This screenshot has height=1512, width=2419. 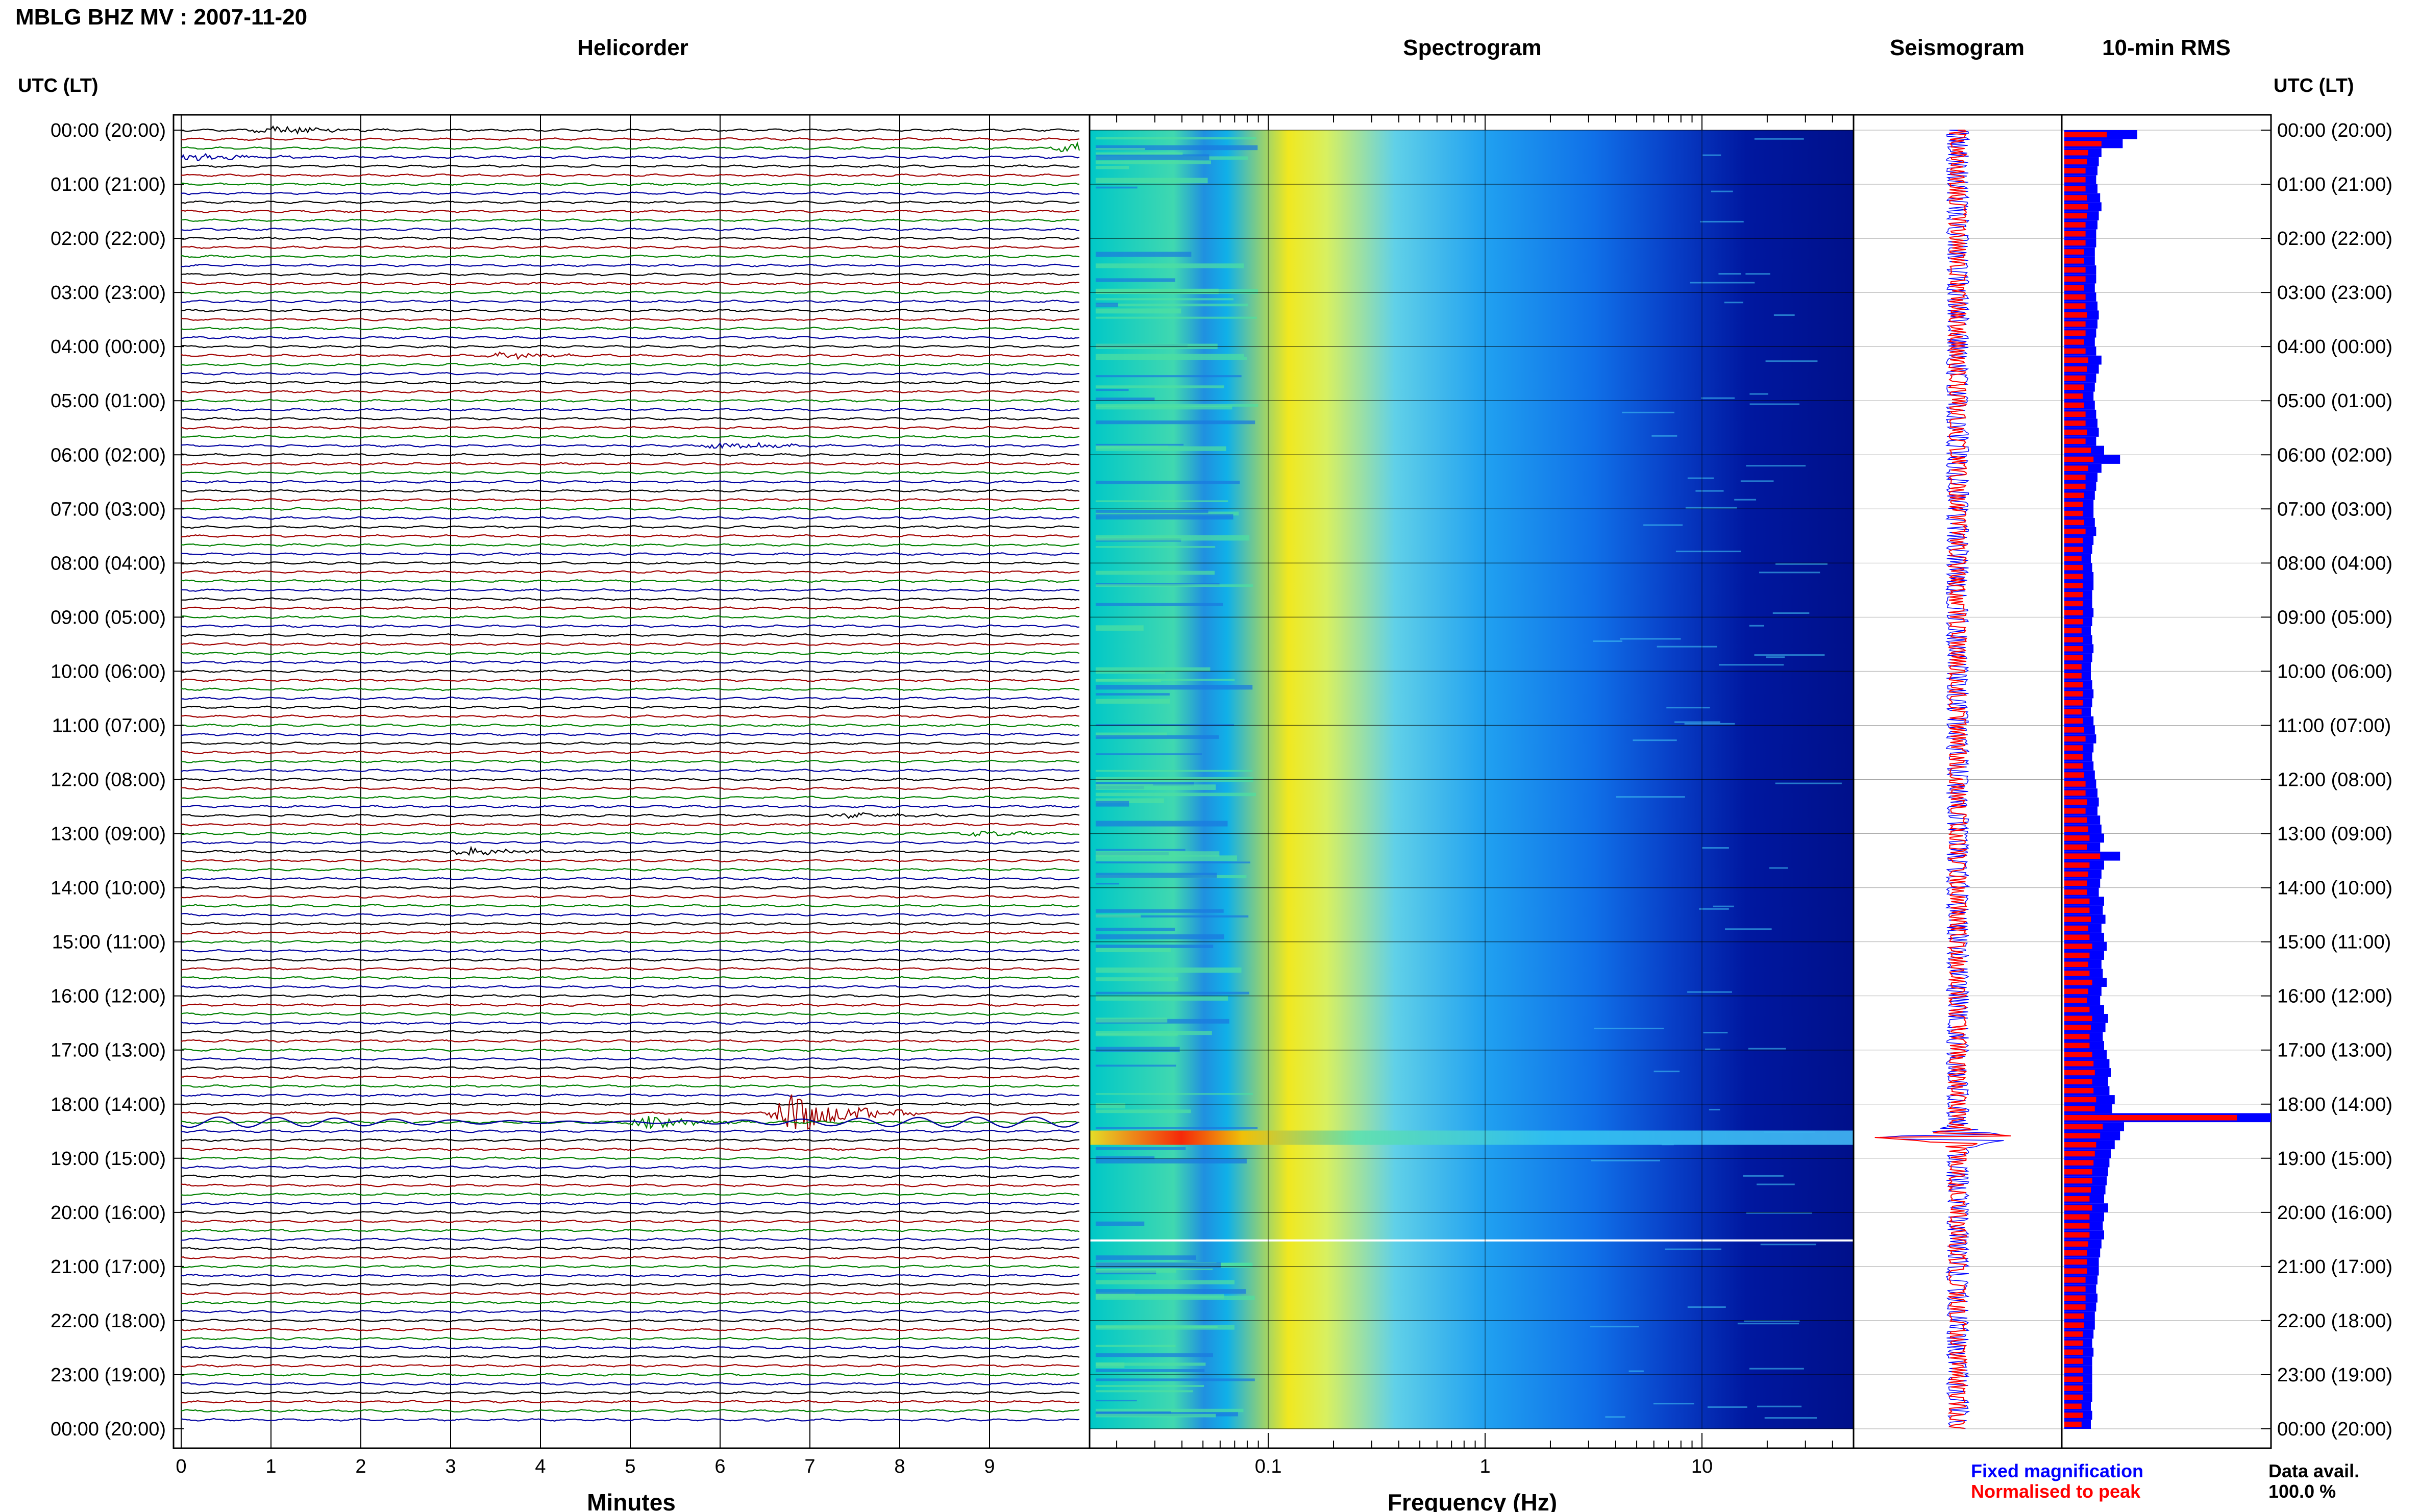 I want to click on time-label-left: 04:00 (00:00), so click(x=108, y=347).